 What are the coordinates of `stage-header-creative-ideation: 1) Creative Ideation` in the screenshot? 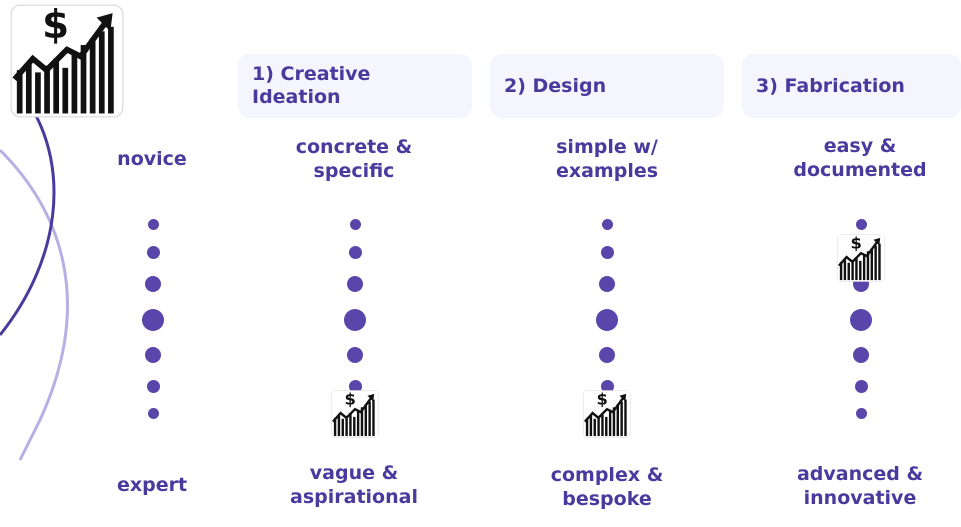 It's located at (355, 86).